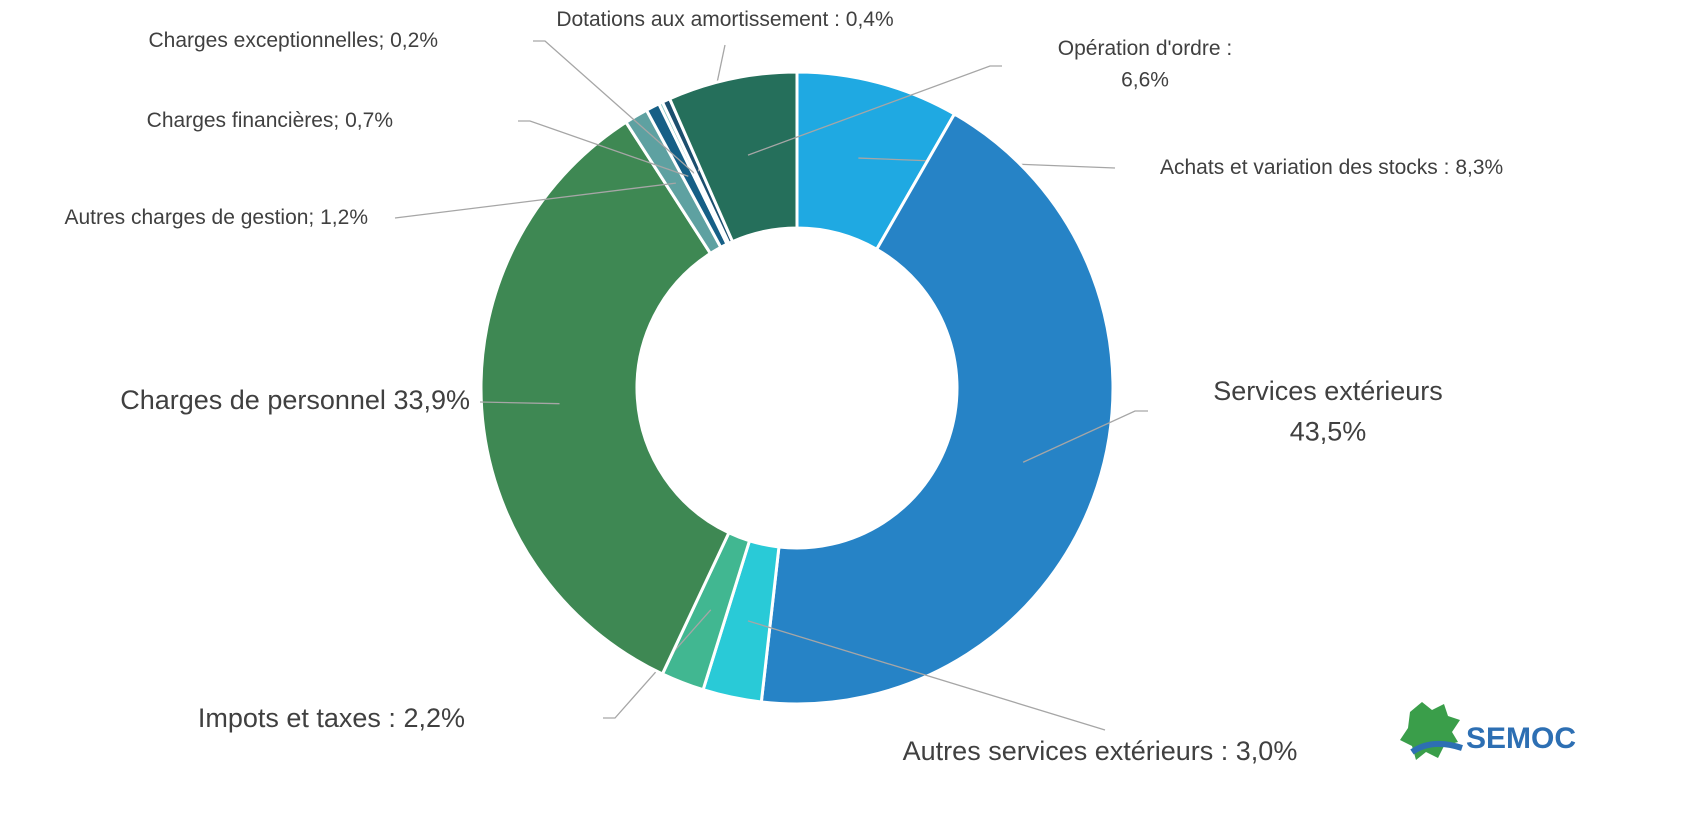  I want to click on label-name: Charges de personnel, so click(253, 400).